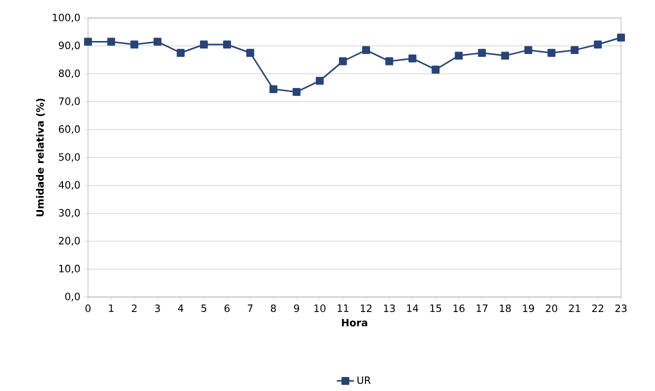 This screenshot has width=655, height=391. Describe the element at coordinates (69, 213) in the screenshot. I see `y-tick-label: 30,0` at that location.